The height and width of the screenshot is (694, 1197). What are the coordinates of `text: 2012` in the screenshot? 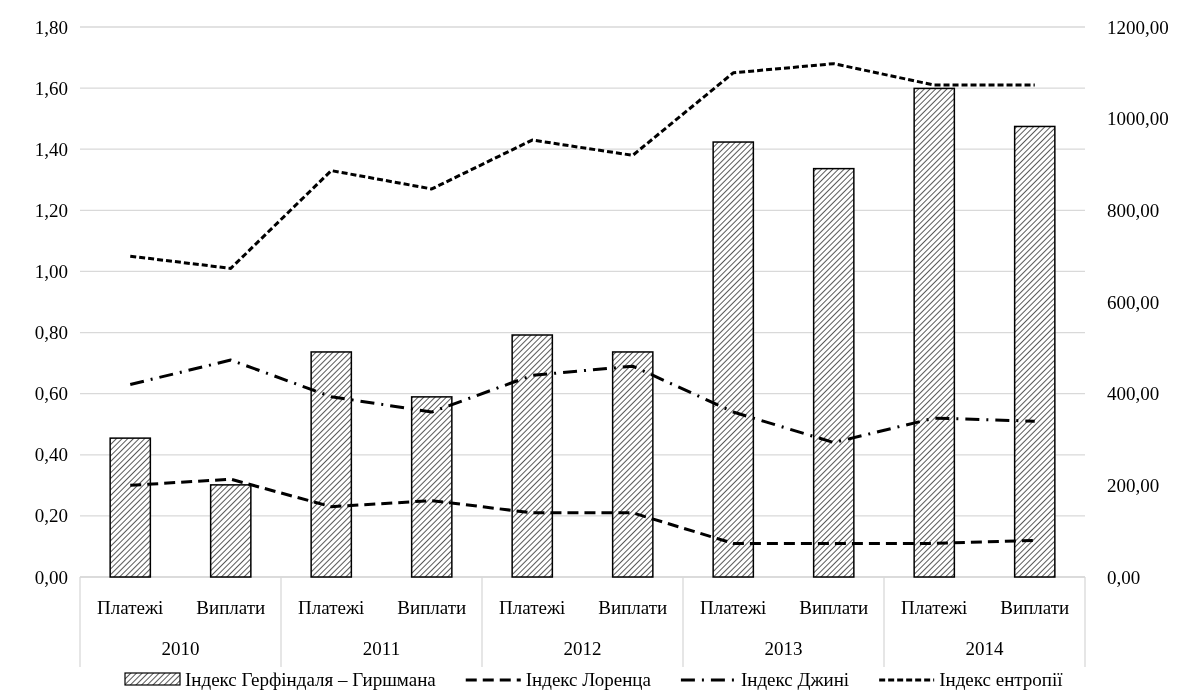 It's located at (582, 648).